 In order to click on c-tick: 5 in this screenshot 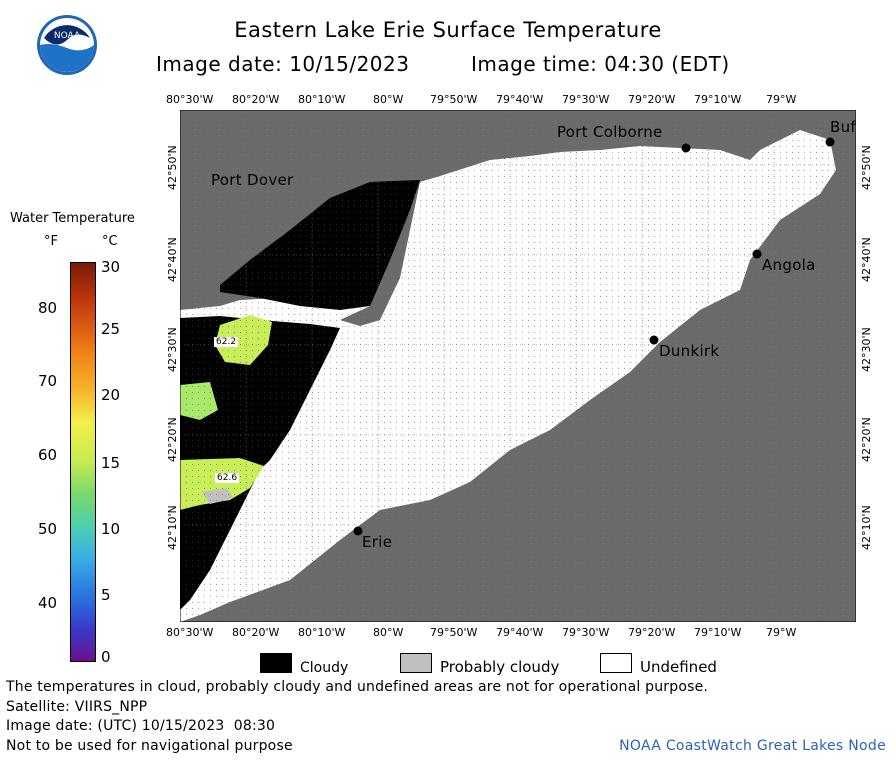, I will do `click(106, 595)`.